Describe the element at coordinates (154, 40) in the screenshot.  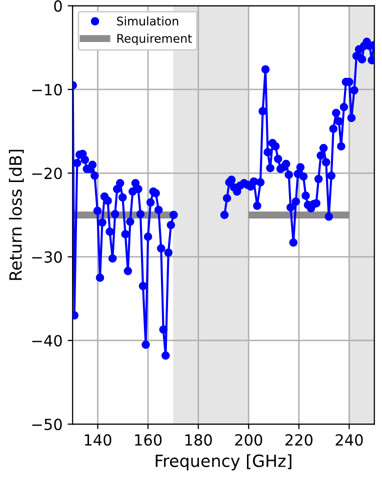
I see `legend-label: Requirement` at that location.